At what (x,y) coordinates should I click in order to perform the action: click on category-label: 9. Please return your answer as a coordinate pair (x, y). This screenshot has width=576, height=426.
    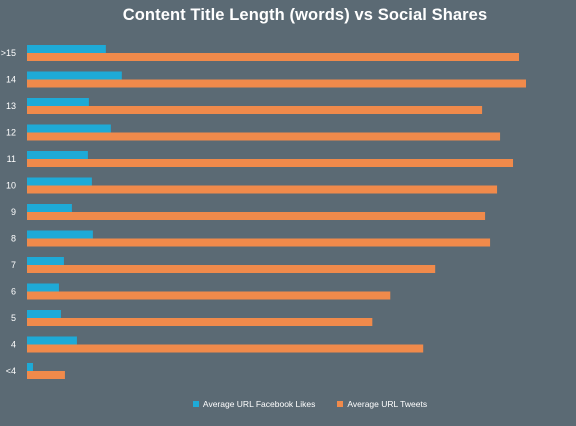
    Looking at the image, I should click on (13, 212).